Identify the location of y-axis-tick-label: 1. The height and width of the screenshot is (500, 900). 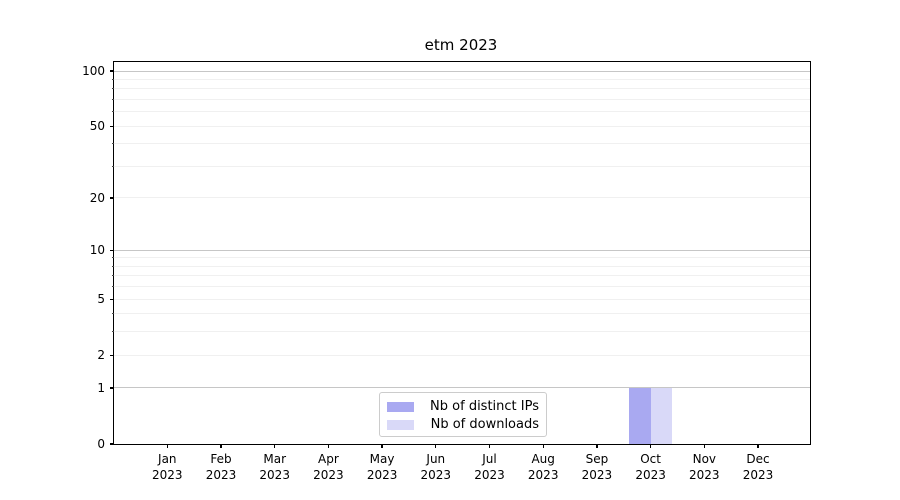
(101, 387).